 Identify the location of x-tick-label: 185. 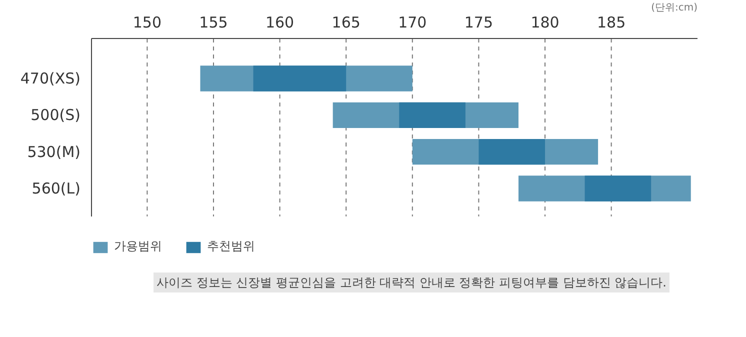
(611, 23).